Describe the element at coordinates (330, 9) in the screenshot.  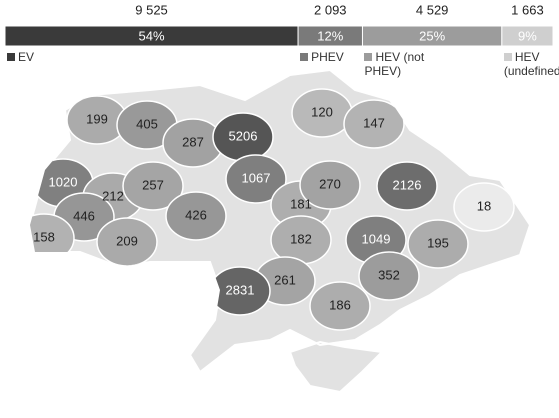
I see `value-label: 2 093` at that location.